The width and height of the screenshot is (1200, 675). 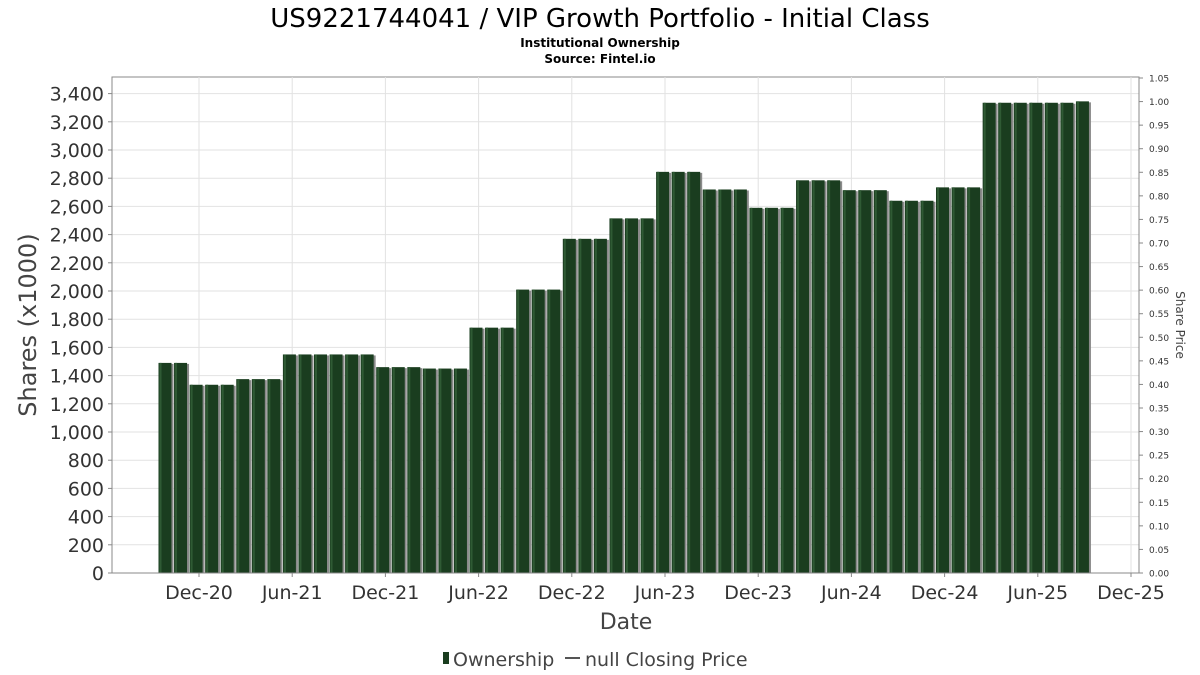 What do you see at coordinates (1159, 197) in the screenshot?
I see `y2-tick-label: 0.80` at bounding box center [1159, 197].